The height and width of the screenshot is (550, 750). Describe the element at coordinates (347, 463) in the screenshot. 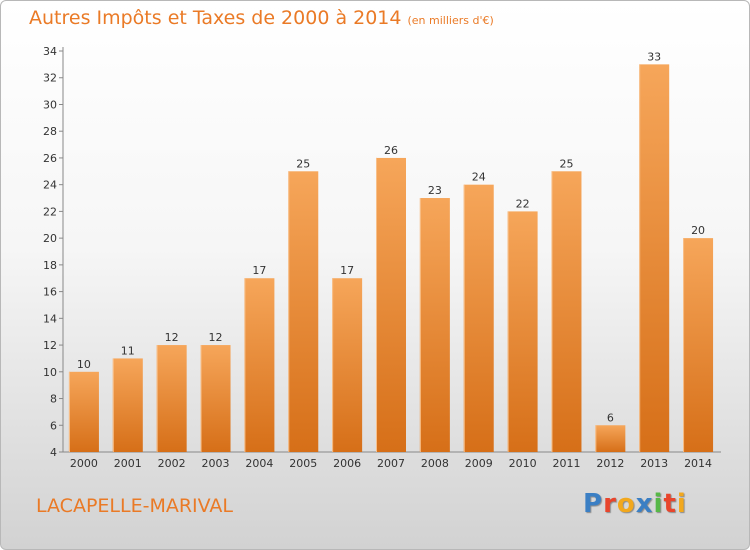

I see `x-tick-label: 2006` at that location.